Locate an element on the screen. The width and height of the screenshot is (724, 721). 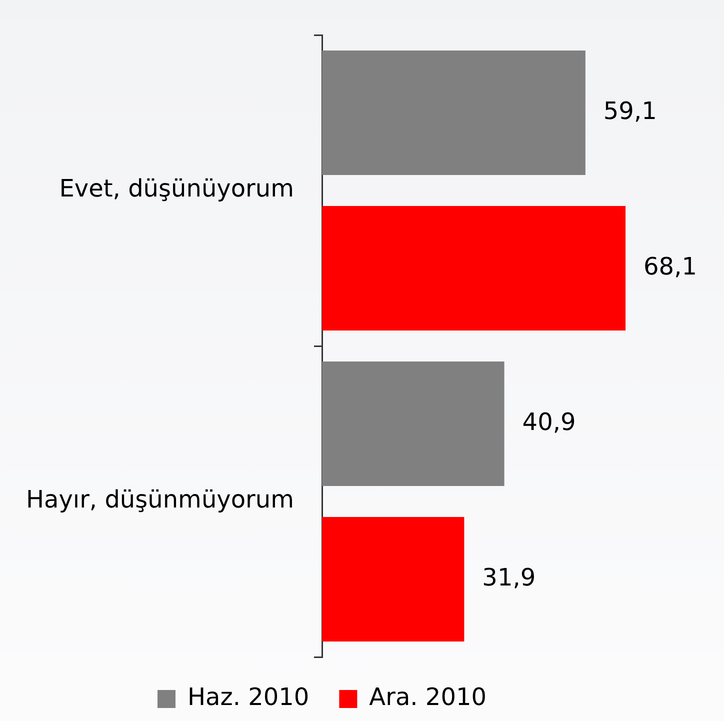
data-label: 31,9 is located at coordinates (509, 577).